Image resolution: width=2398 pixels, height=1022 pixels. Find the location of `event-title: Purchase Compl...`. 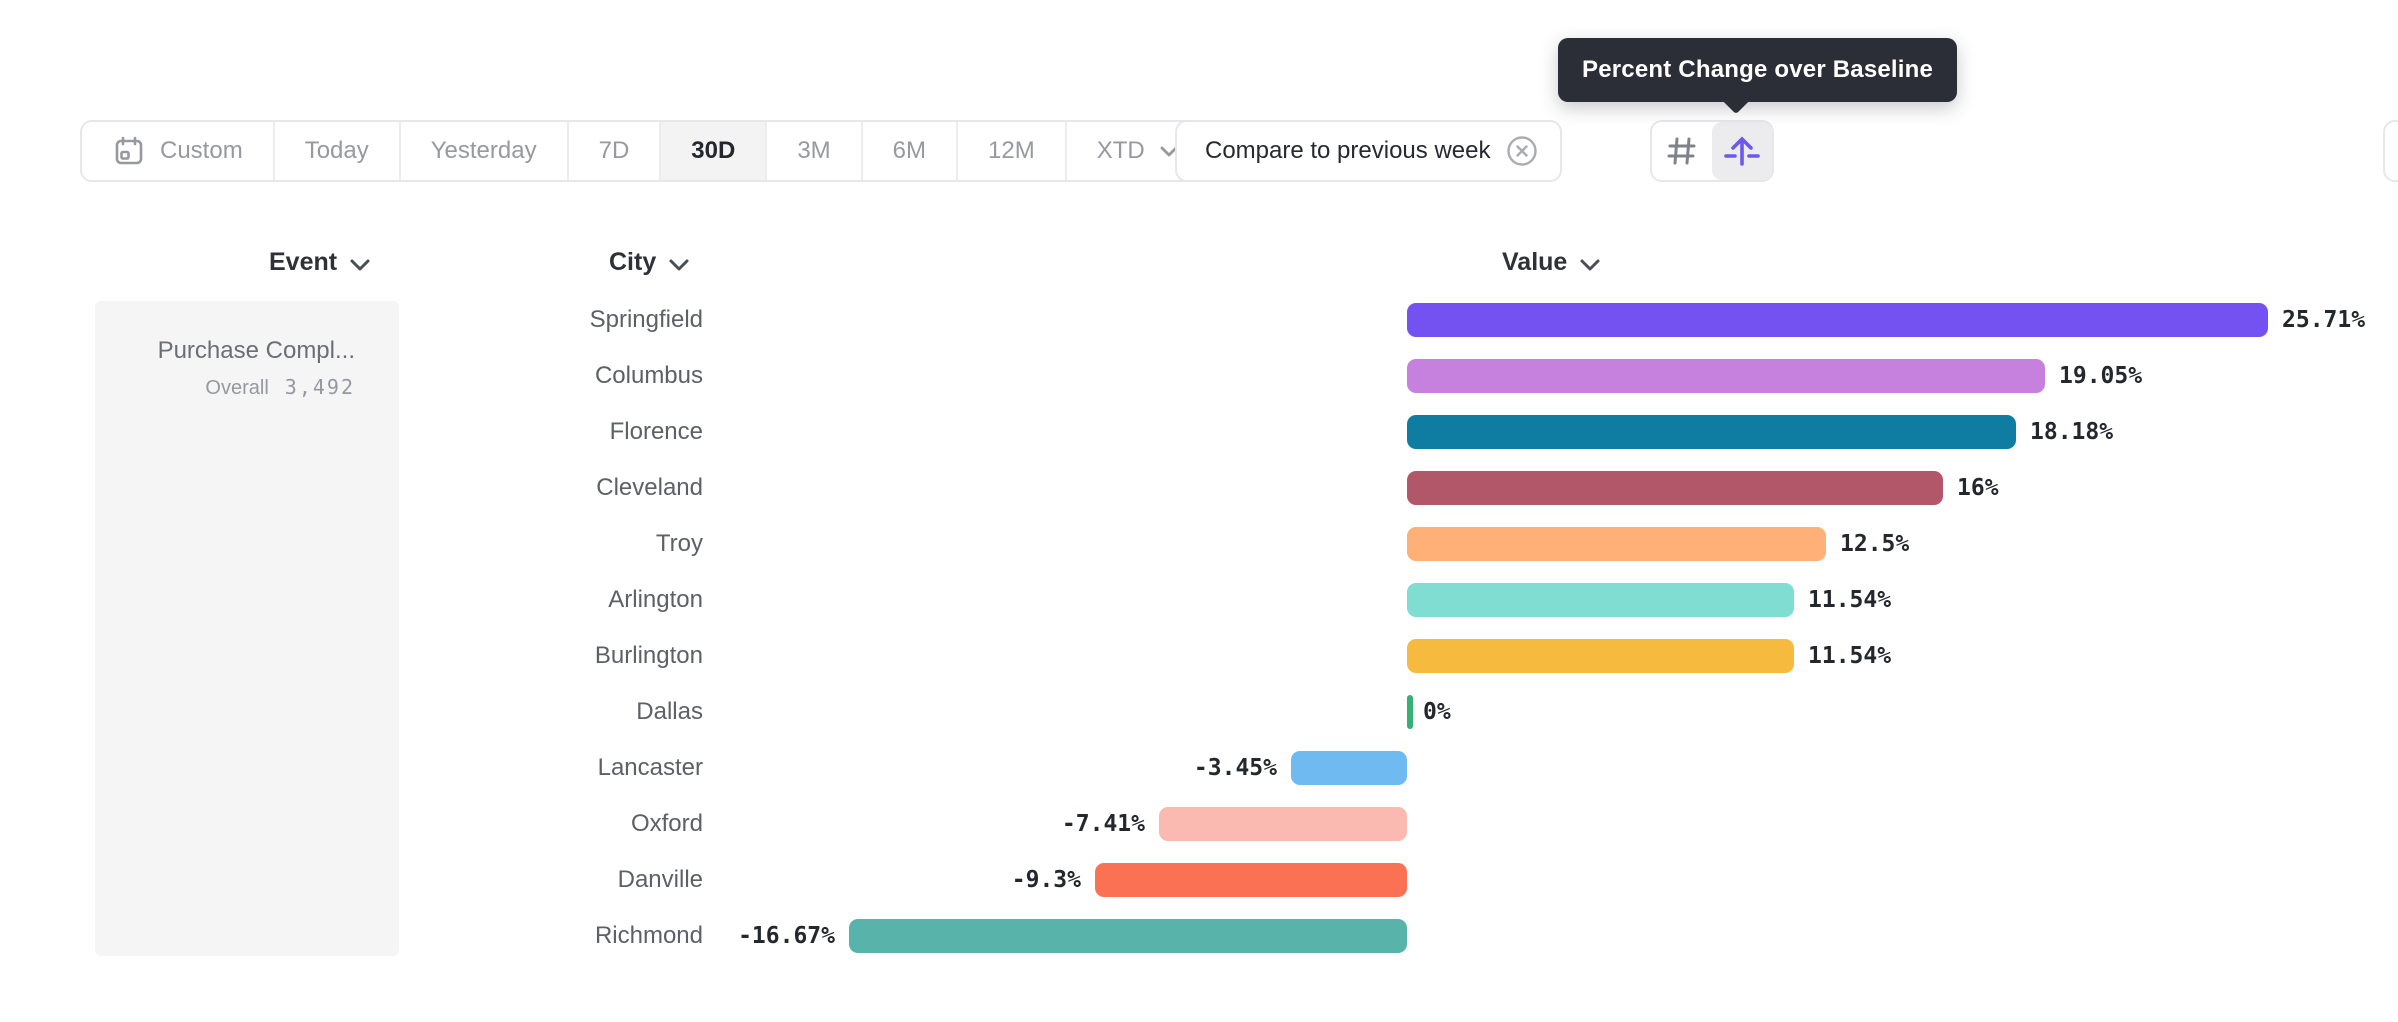

event-title: Purchase Compl... is located at coordinates (256, 350).